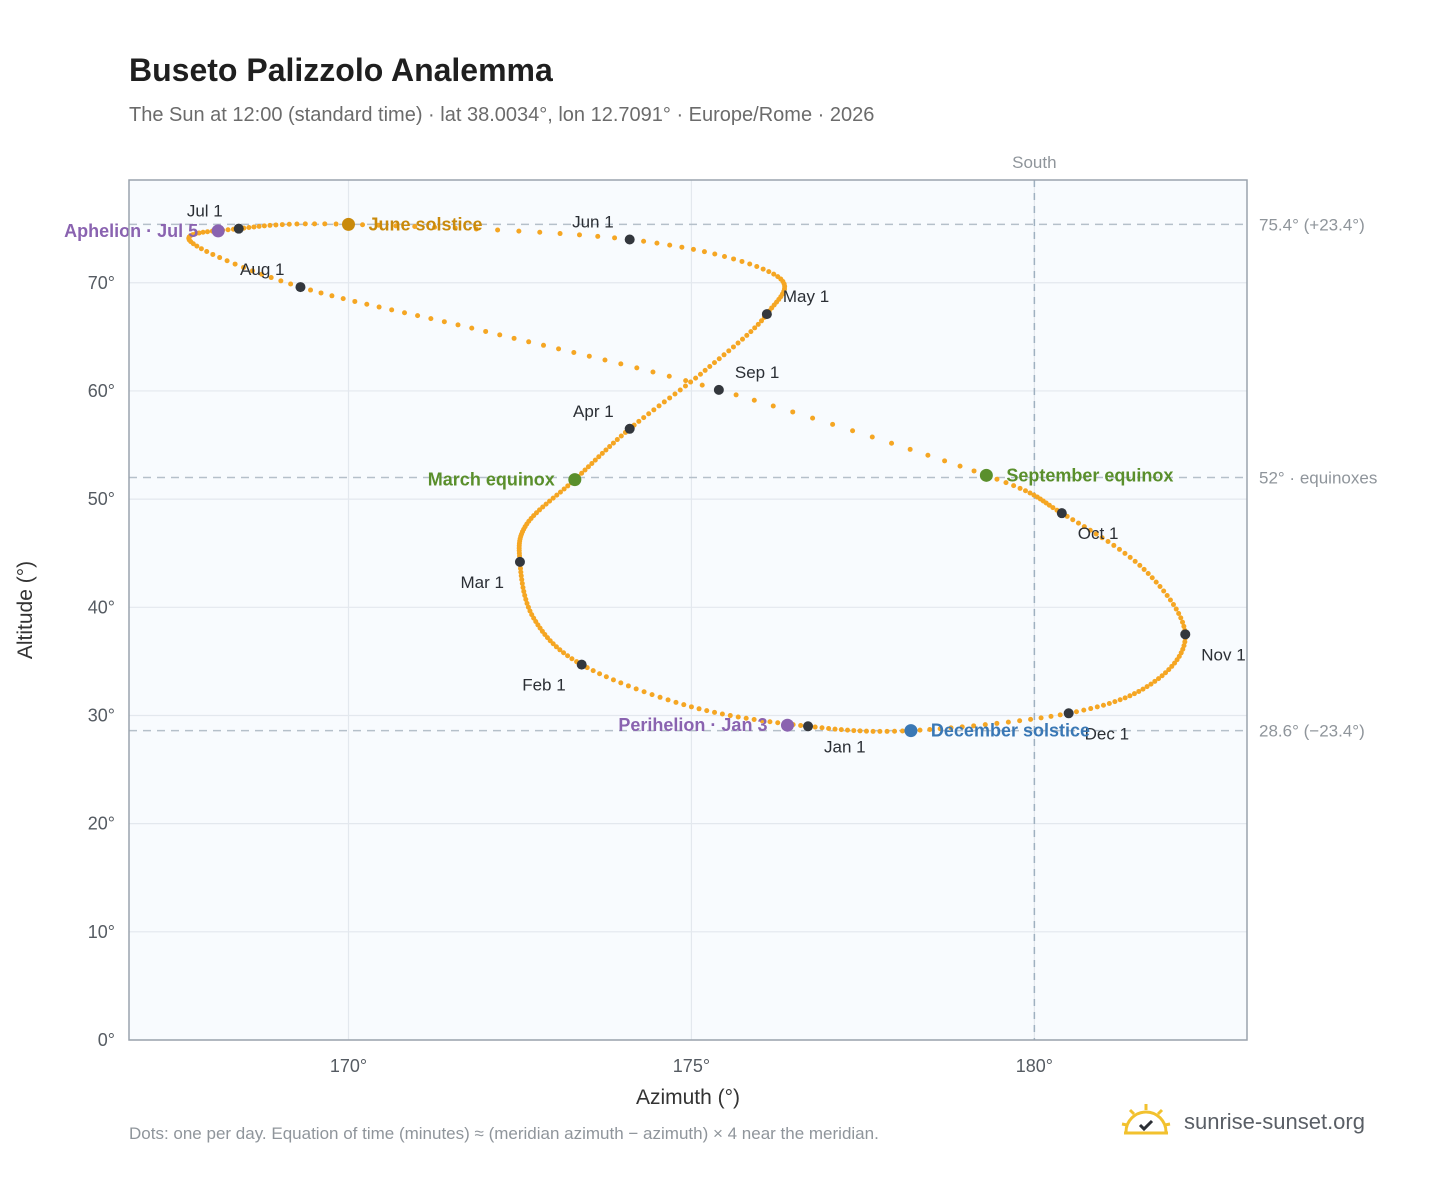 The width and height of the screenshot is (1448, 1188). Describe the element at coordinates (806, 296) in the screenshot. I see `month-label: May 1` at that location.